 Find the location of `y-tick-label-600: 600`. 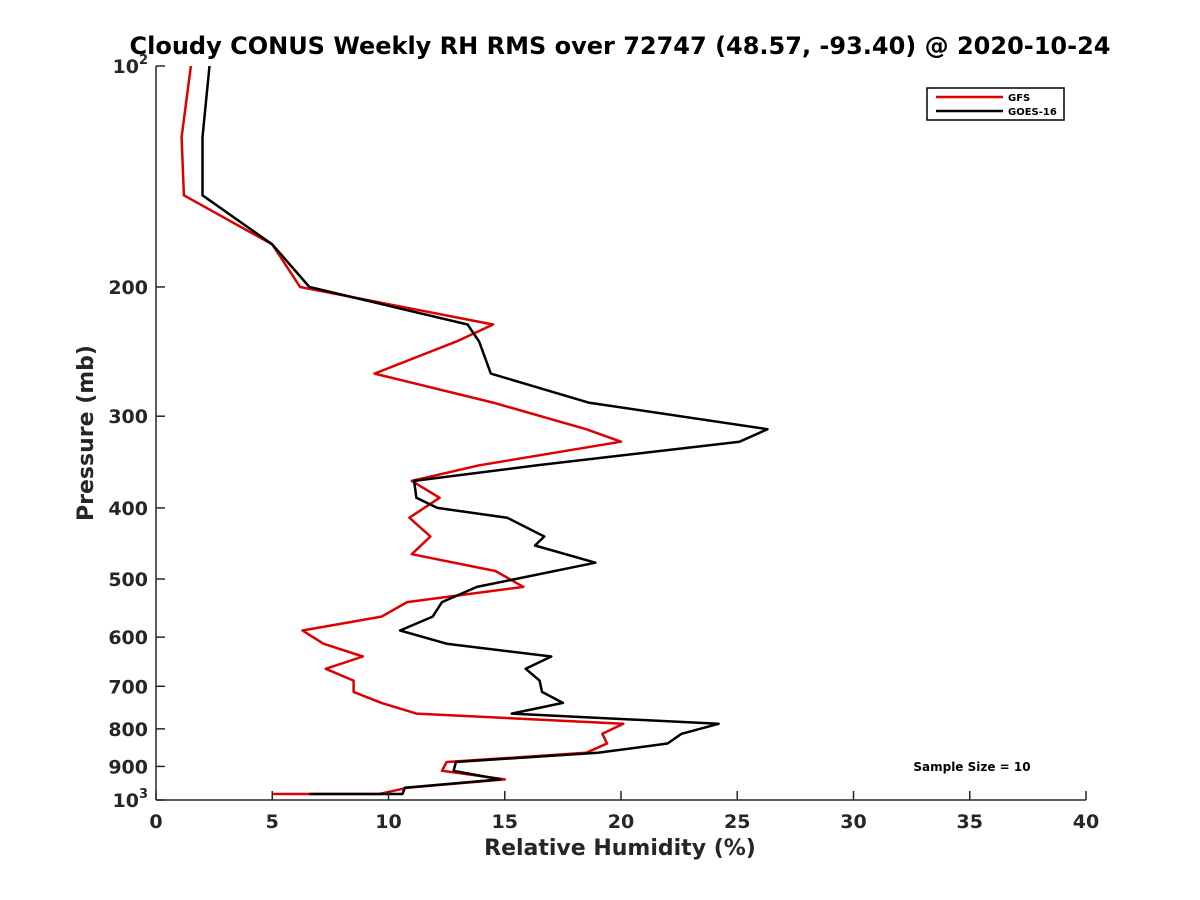

y-tick-label-600: 600 is located at coordinates (128, 638).